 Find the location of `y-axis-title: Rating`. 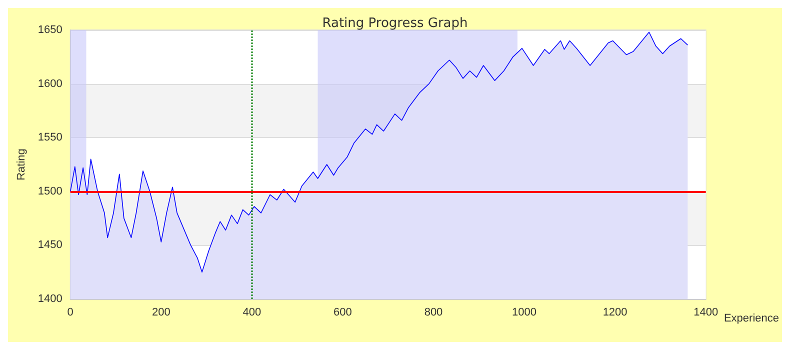

y-axis-title: Rating is located at coordinates (22, 164).